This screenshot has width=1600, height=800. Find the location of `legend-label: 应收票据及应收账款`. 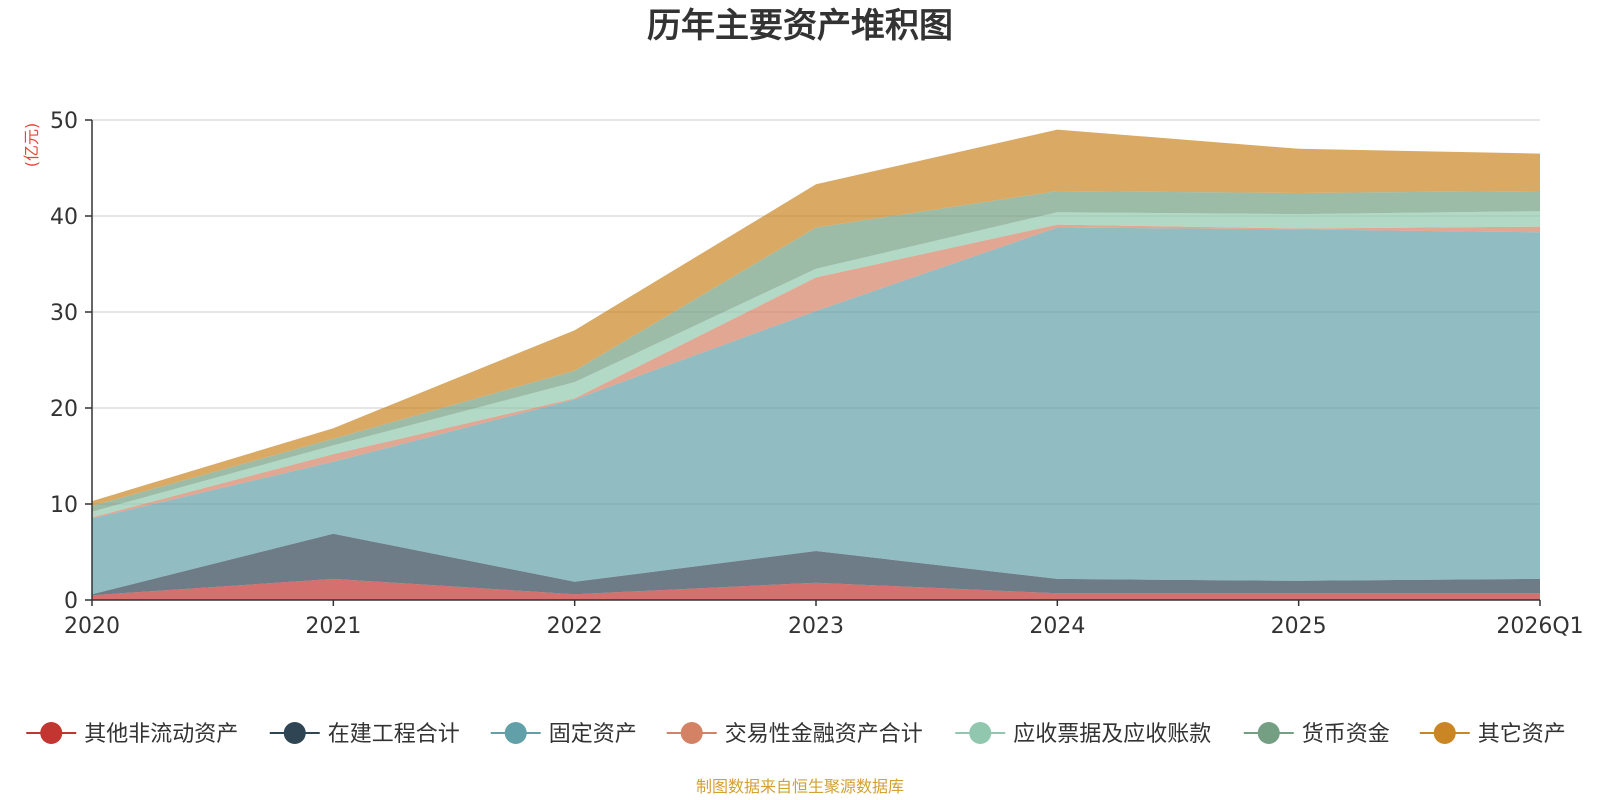

legend-label: 应收票据及应收账款 is located at coordinates (1112, 734).